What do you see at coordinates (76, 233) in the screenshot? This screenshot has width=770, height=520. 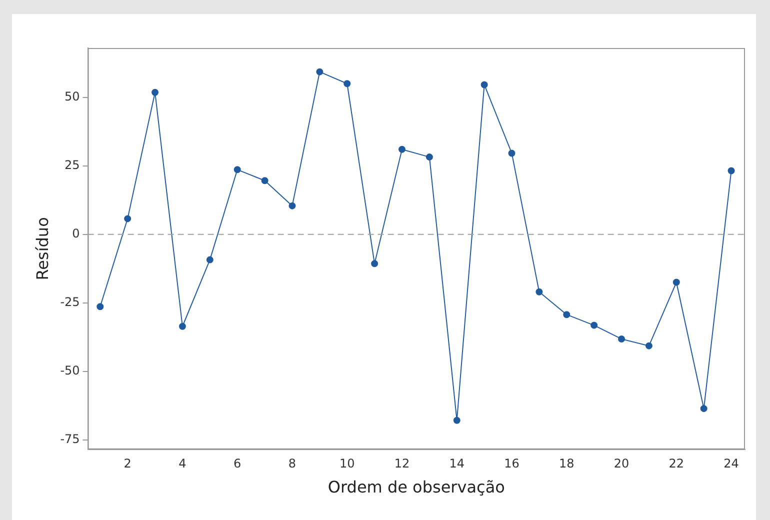 I see `y-tick-label: 0` at bounding box center [76, 233].